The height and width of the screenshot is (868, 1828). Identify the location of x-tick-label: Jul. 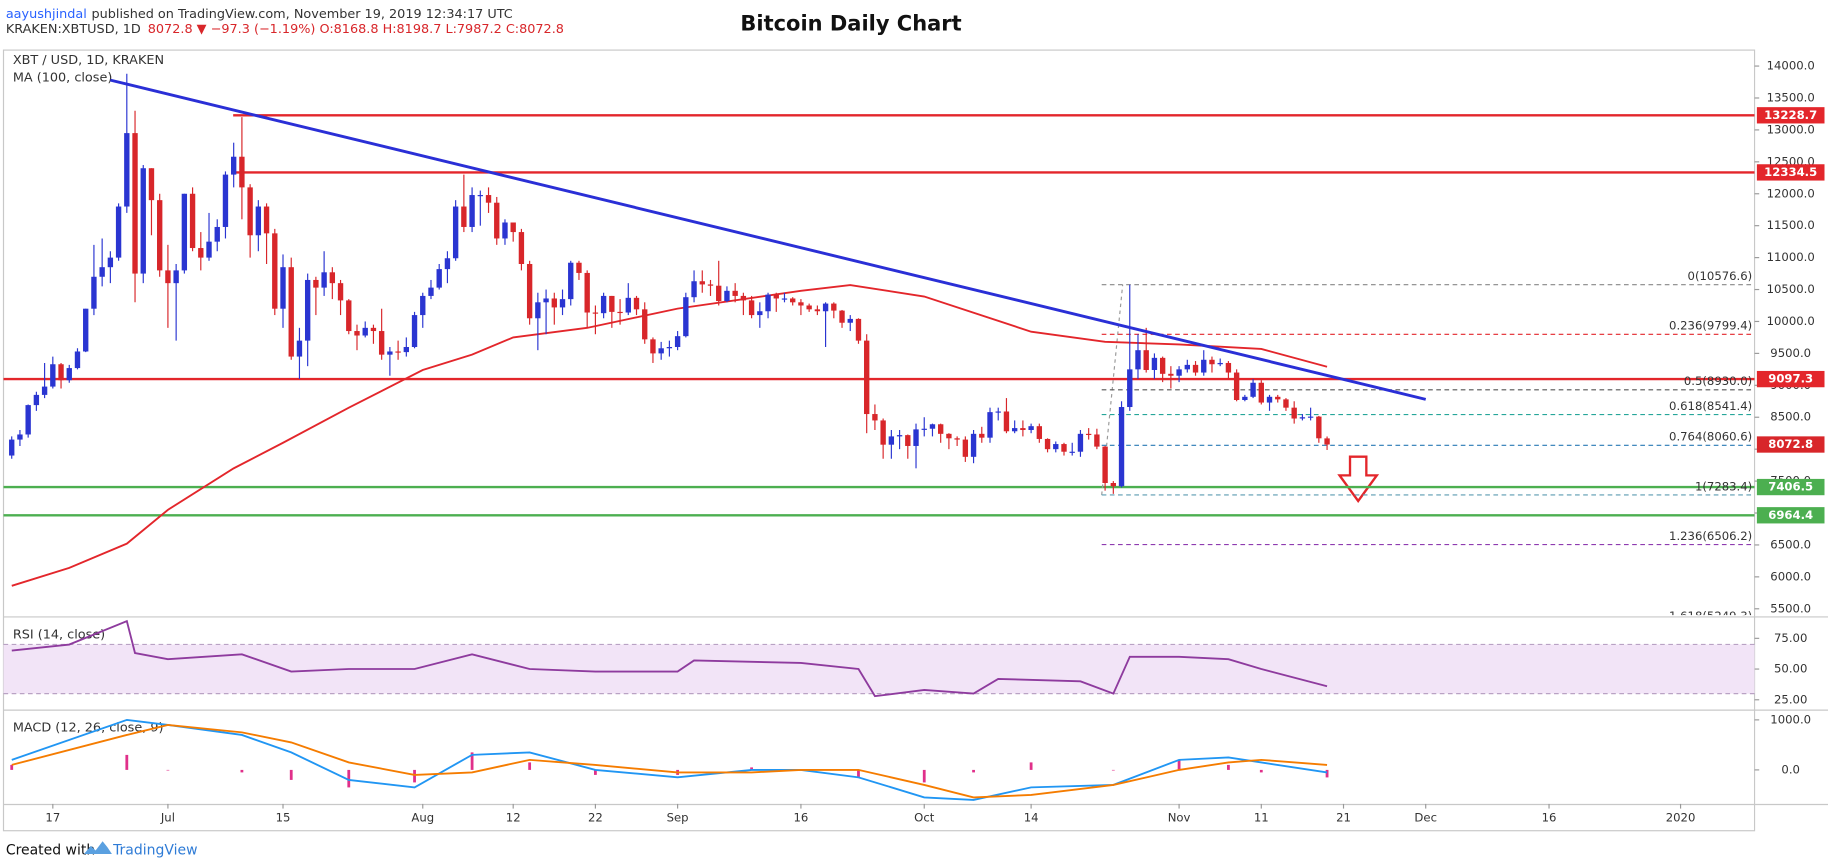
(167, 817).